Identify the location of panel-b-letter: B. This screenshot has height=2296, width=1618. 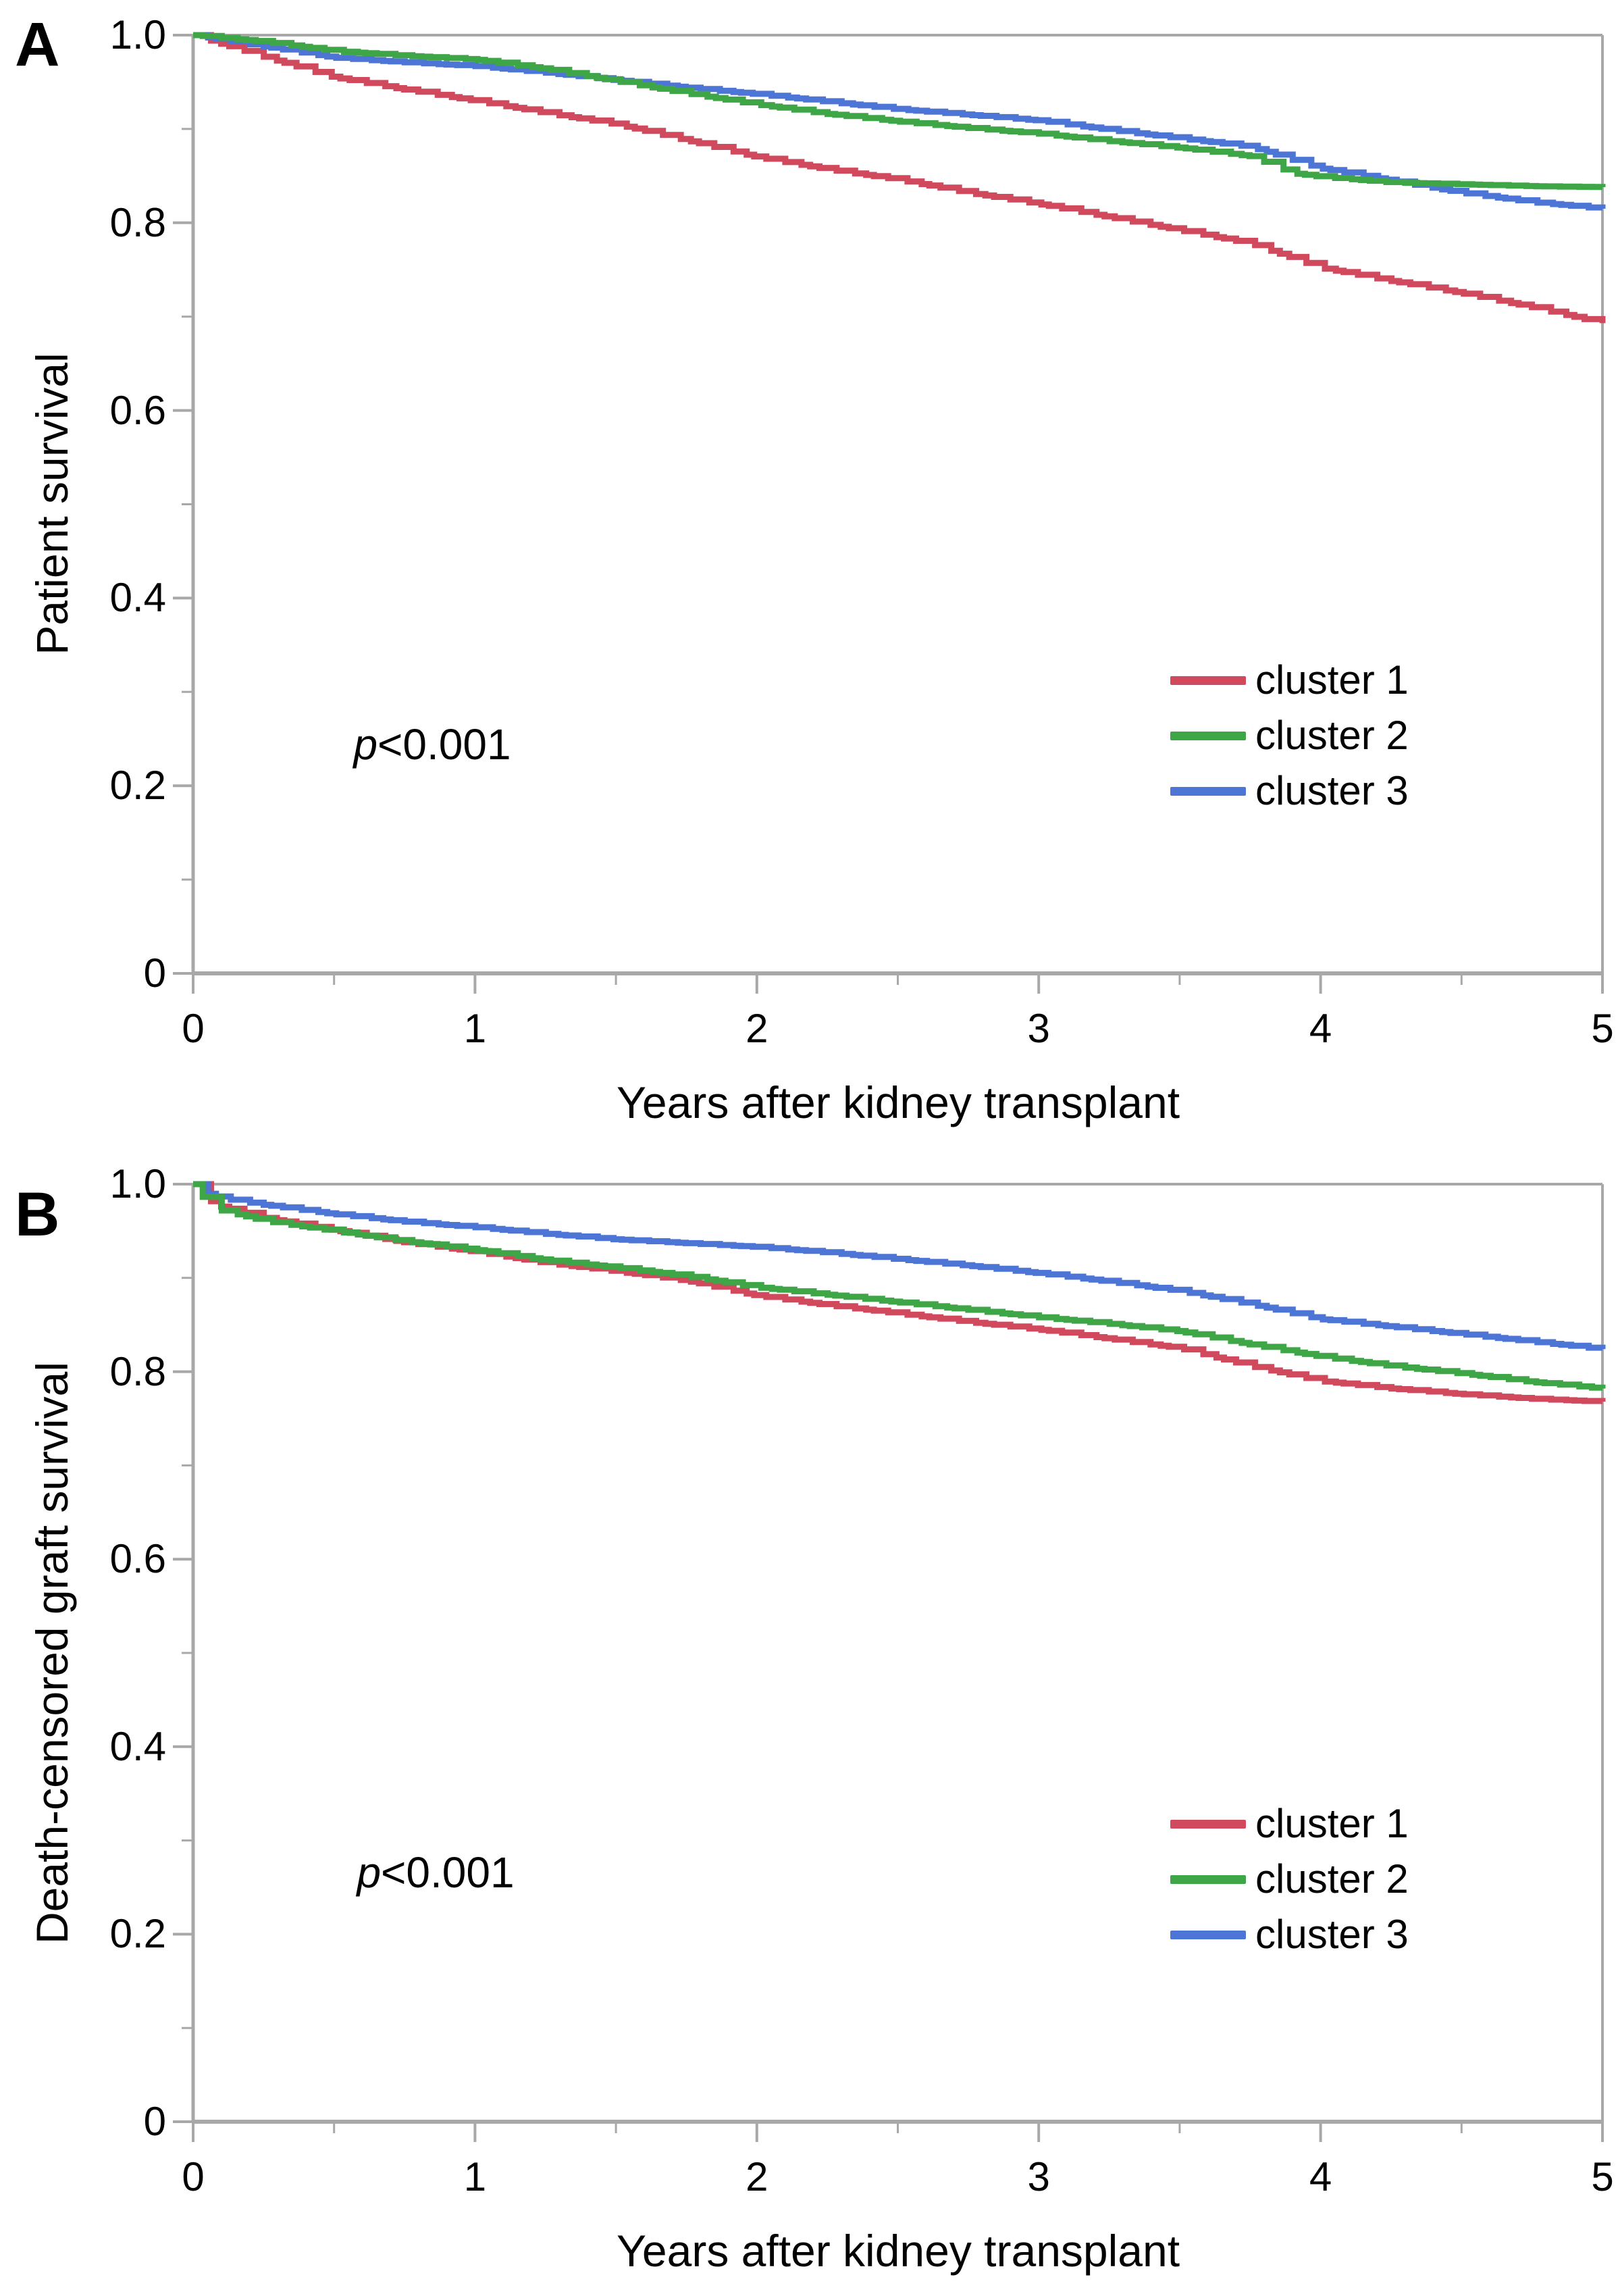
(37, 1214).